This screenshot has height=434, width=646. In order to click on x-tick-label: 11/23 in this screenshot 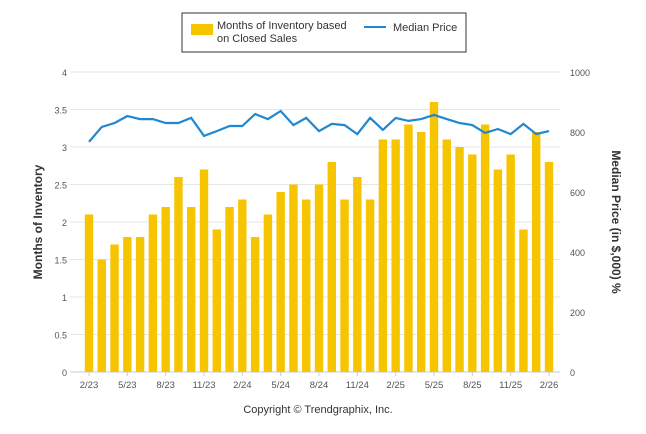, I will do `click(203, 385)`.